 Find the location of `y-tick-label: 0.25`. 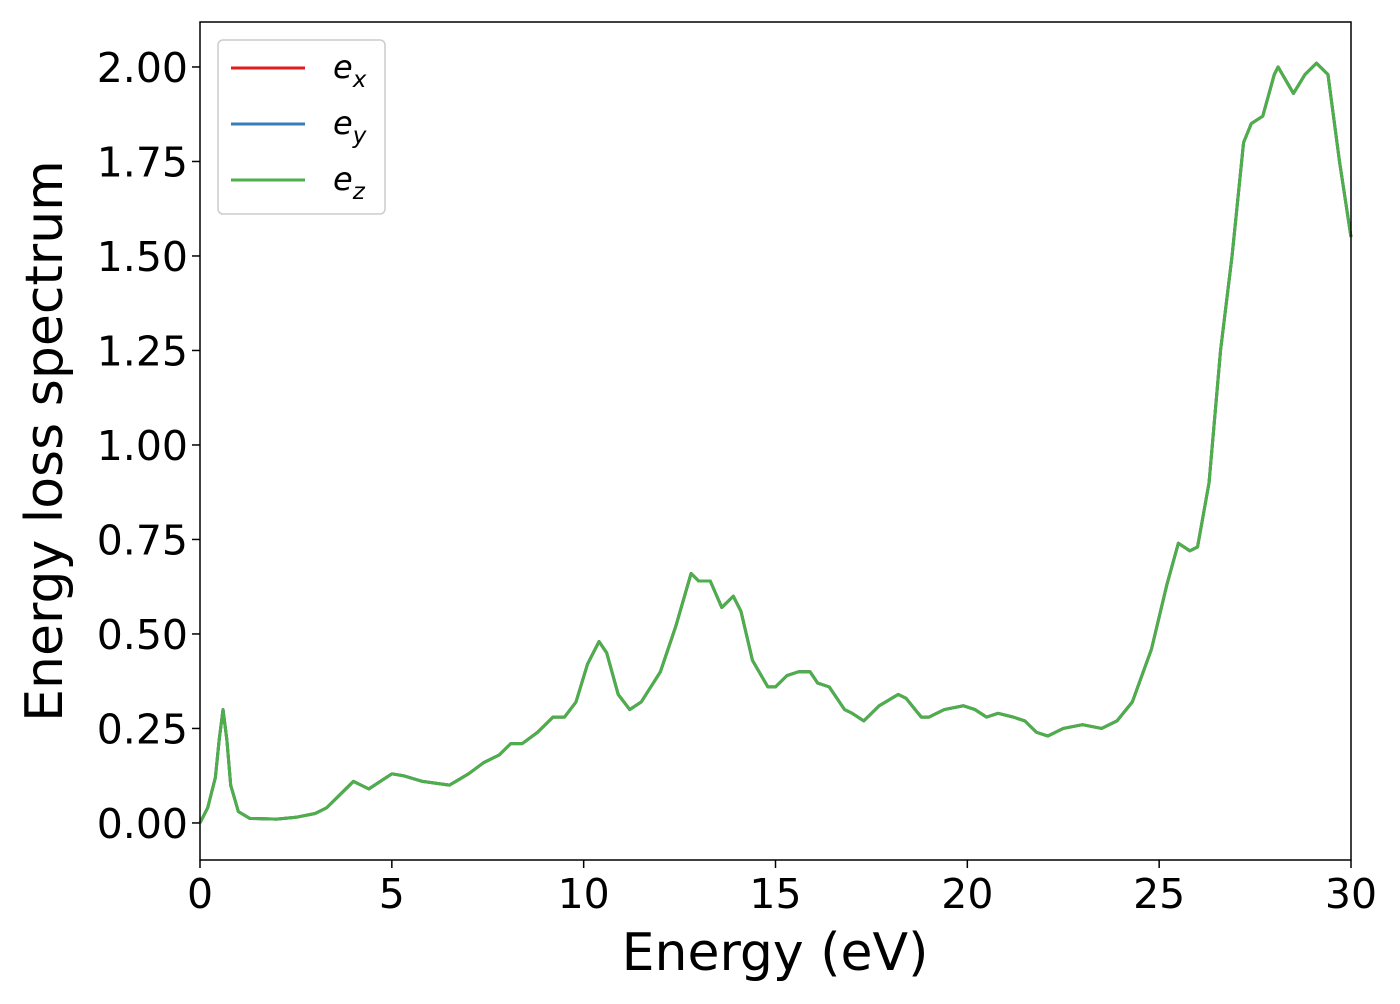

y-tick-label: 0.25 is located at coordinates (142, 729).